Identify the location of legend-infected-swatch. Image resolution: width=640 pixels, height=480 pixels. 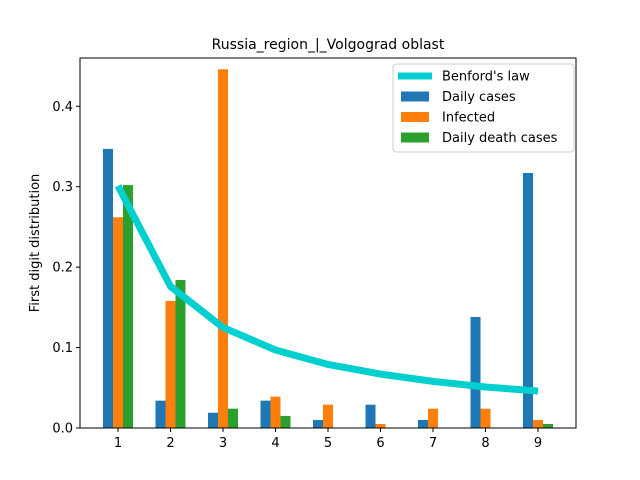
(415, 117).